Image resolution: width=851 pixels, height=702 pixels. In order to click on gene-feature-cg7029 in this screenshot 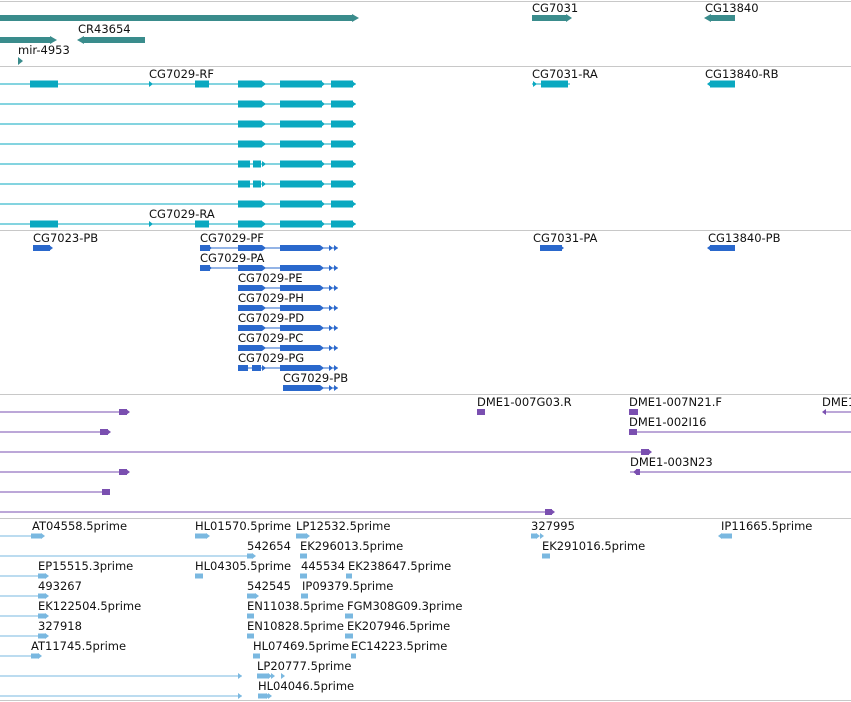, I will do `click(177, 18)`.